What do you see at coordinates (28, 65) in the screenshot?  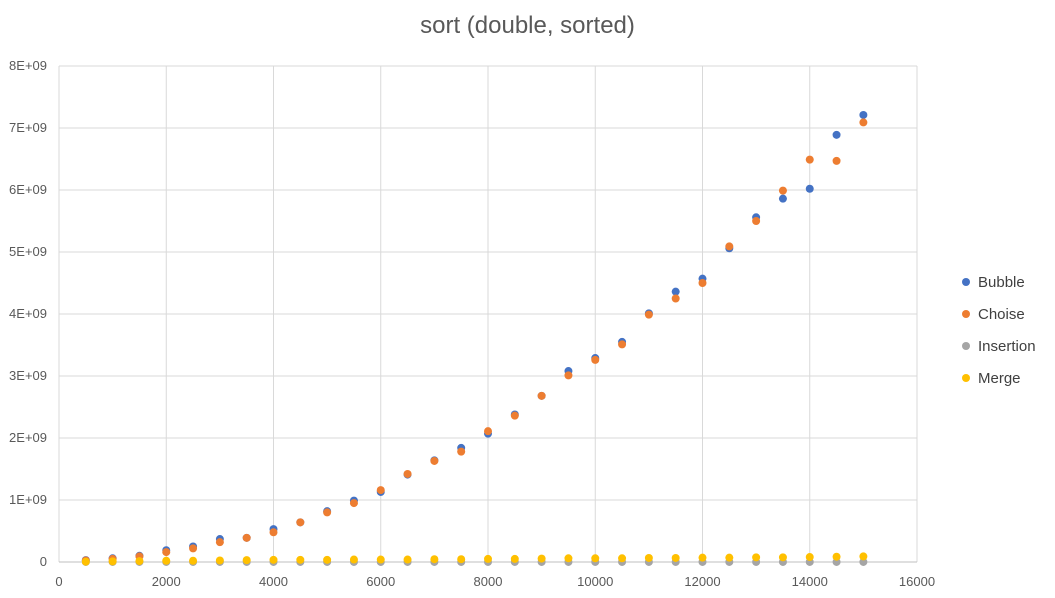 I see `y-tick-label: 8E+09` at bounding box center [28, 65].